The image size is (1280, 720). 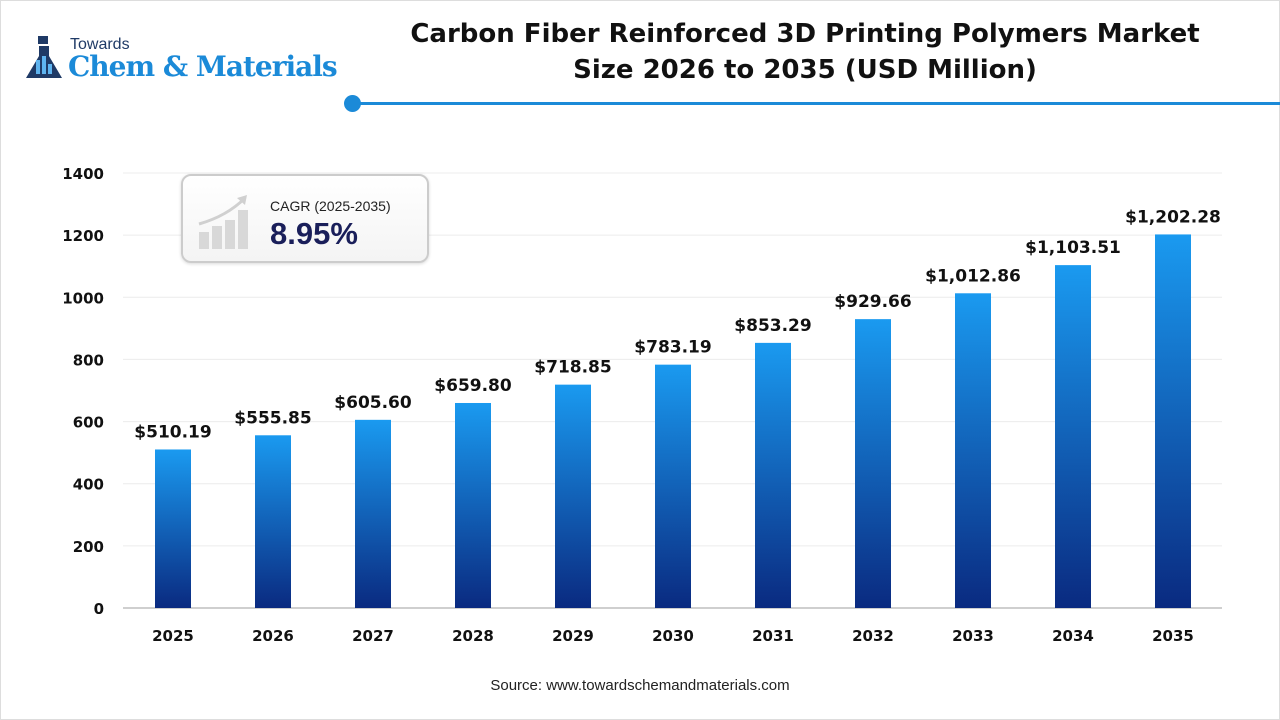 What do you see at coordinates (973, 636) in the screenshot?
I see `x-tick-label: 2033` at bounding box center [973, 636].